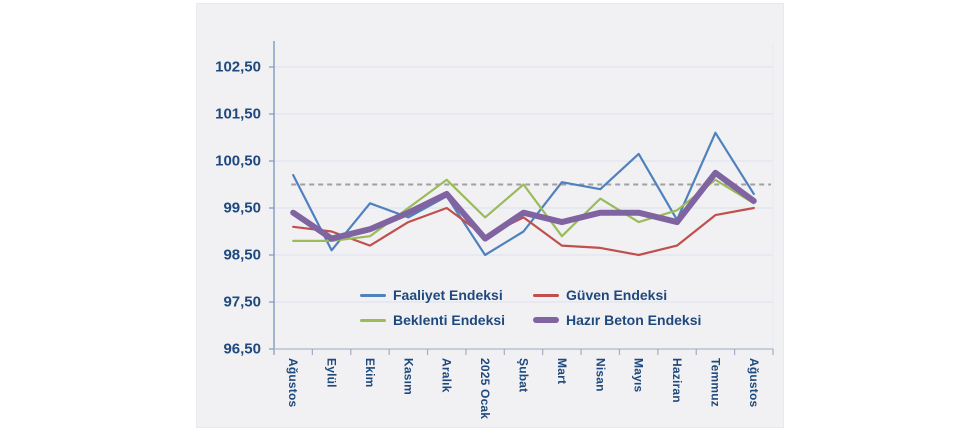  What do you see at coordinates (242, 302) in the screenshot?
I see `y-axis-label: 97,50` at bounding box center [242, 302].